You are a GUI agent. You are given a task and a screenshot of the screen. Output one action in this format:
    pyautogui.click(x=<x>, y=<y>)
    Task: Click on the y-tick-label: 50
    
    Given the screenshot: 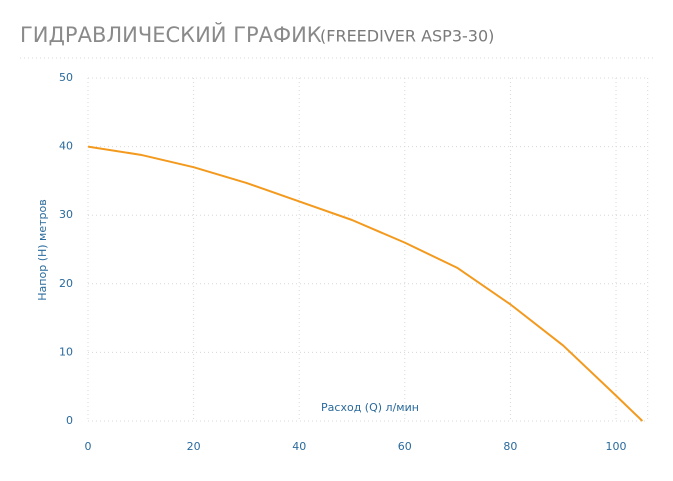 What is the action you would take?
    pyautogui.click(x=66, y=77)
    